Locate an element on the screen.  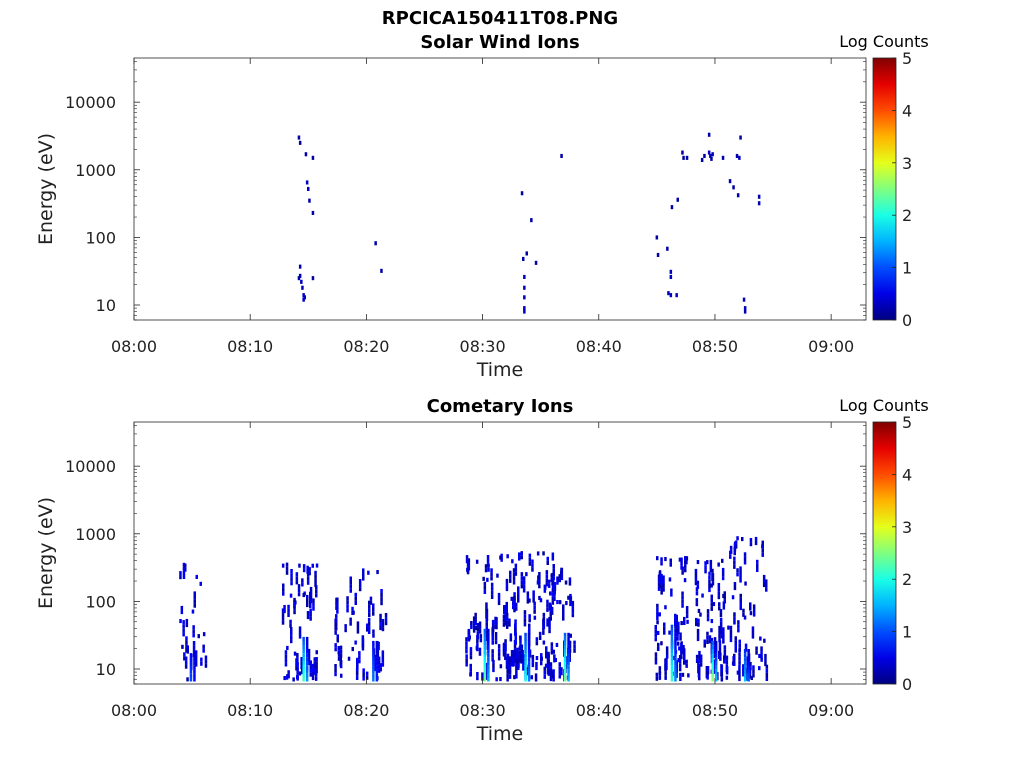
data-layer is located at coordinates (474, 609).